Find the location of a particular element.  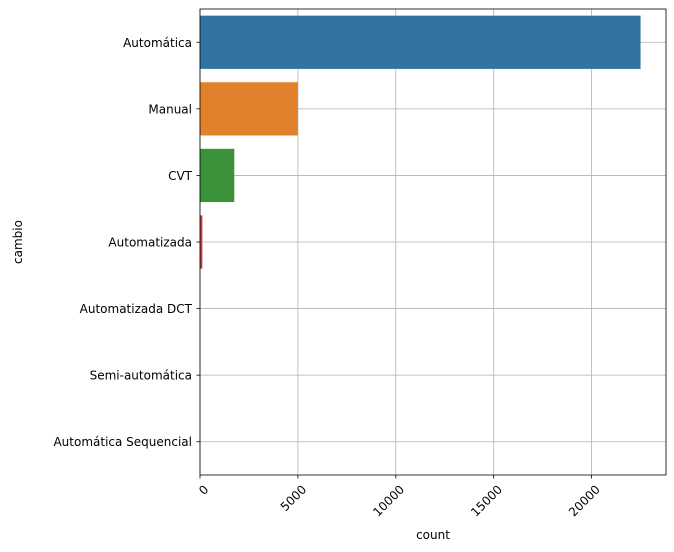

y-tick-label: Automatizada is located at coordinates (150, 243).